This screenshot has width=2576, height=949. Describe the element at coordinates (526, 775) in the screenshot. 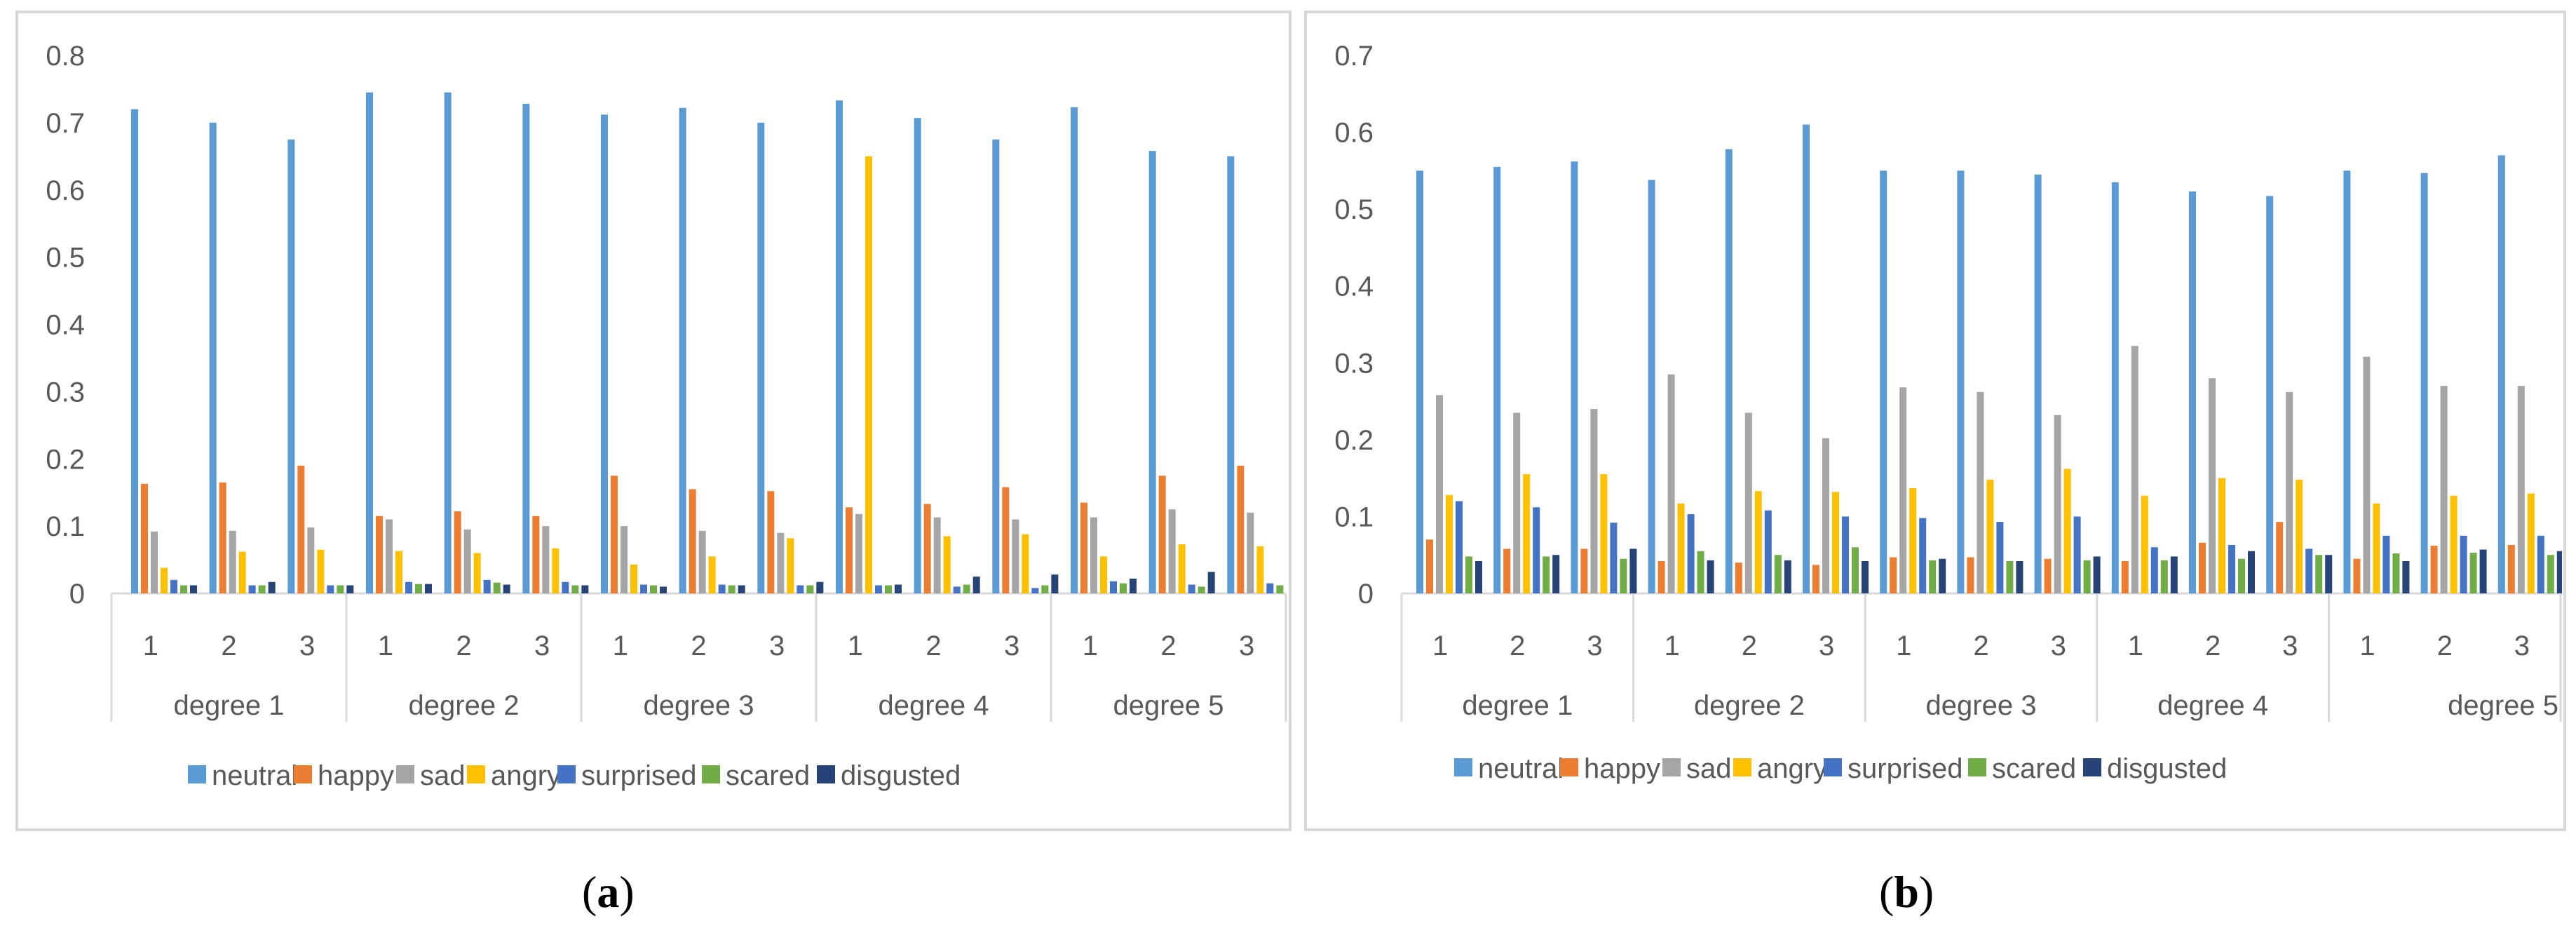

I see `chart-a-legend-label-angry: angry` at that location.